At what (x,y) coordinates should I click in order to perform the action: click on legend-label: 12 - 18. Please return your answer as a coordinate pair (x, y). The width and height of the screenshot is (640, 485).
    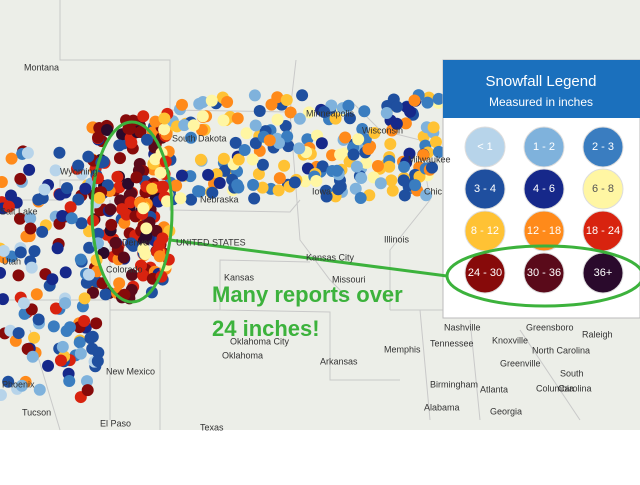
    Looking at the image, I should click on (544, 231).